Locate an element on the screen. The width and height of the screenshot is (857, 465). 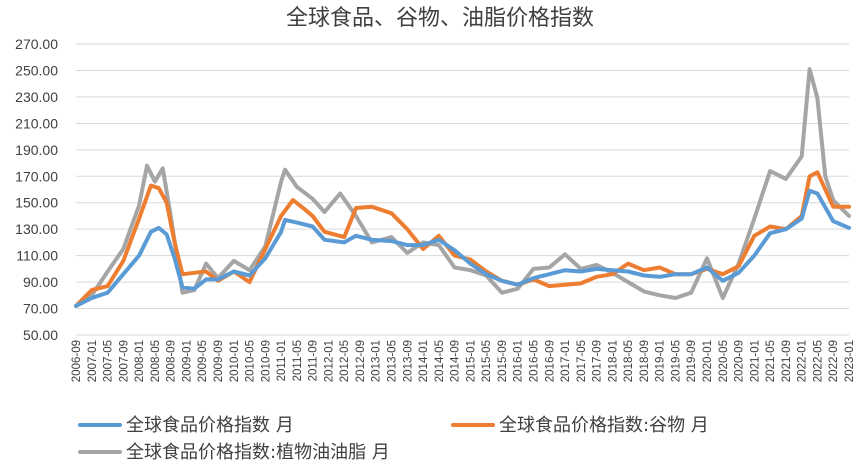
x-tick-label: 2013-05 is located at coordinates (393, 361).